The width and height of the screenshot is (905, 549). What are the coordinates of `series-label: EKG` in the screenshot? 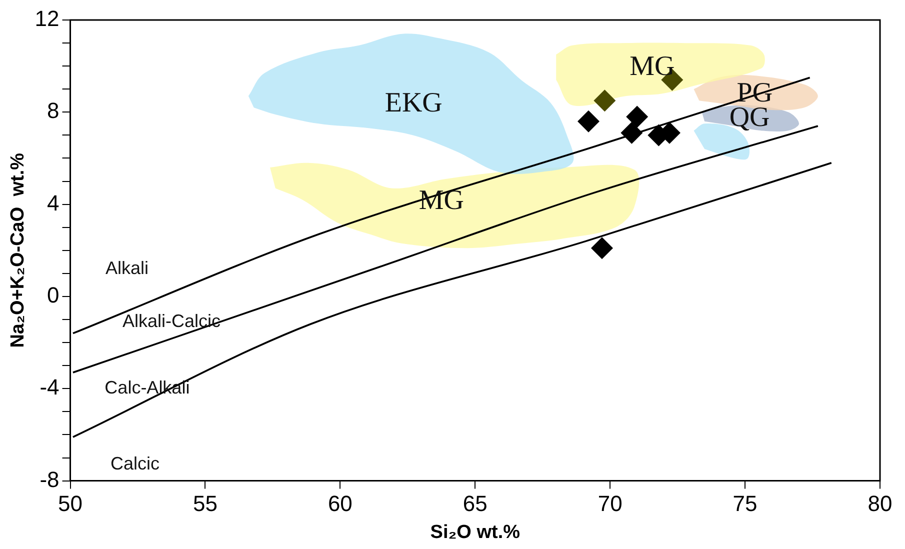 It's located at (413, 102).